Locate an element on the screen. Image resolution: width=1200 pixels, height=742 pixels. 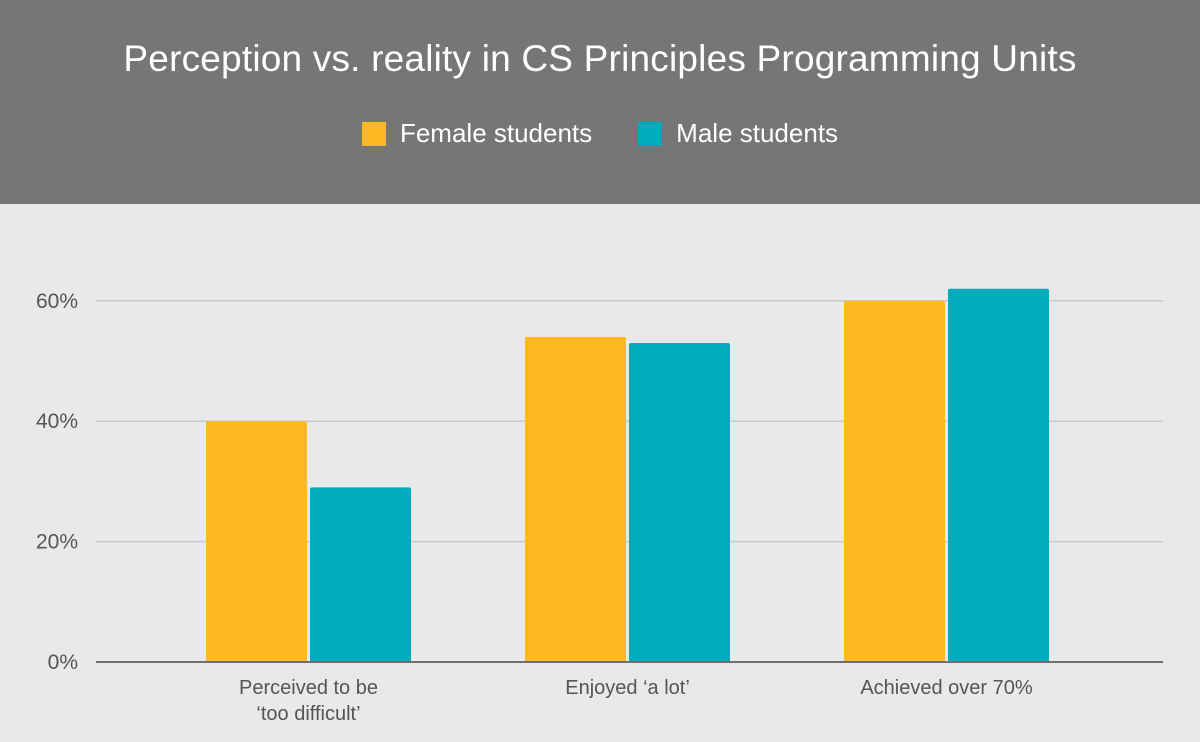
y-tick-label: 0% is located at coordinates (63, 662).